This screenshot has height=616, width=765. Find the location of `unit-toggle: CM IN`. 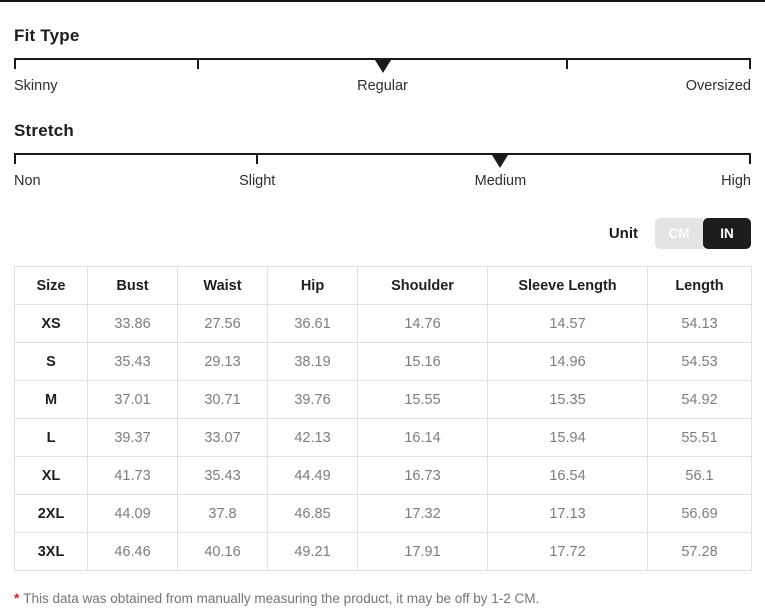

unit-toggle: CM IN is located at coordinates (703, 233).